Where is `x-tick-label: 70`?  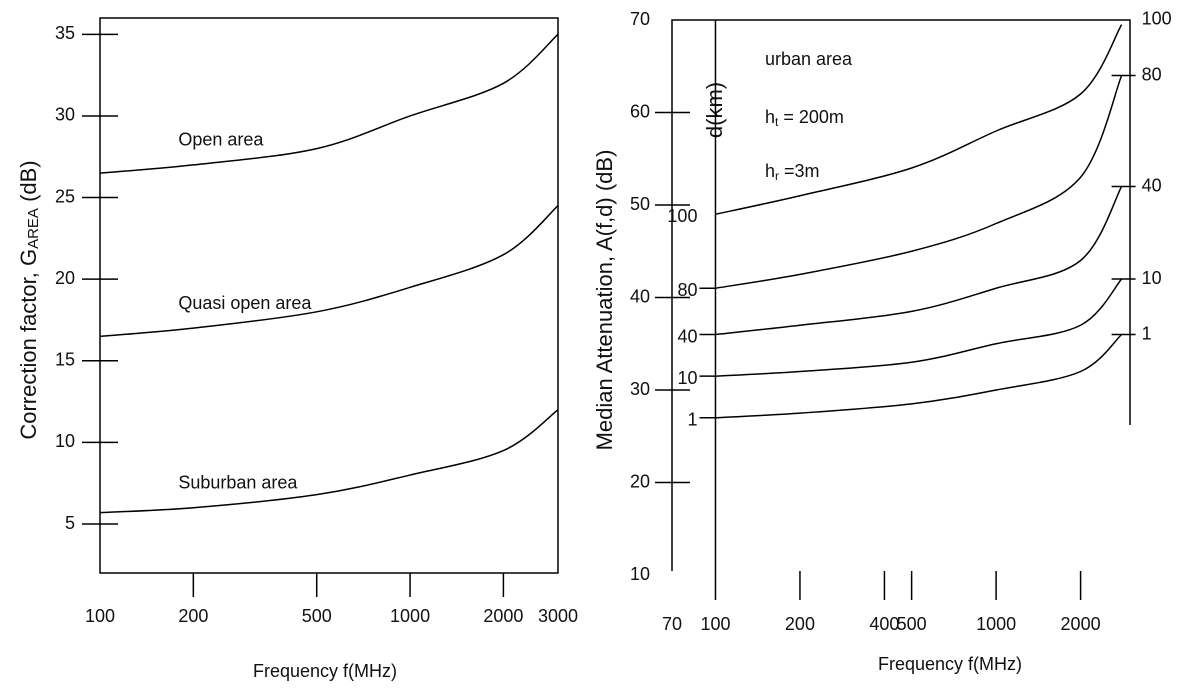 x-tick-label: 70 is located at coordinates (672, 624).